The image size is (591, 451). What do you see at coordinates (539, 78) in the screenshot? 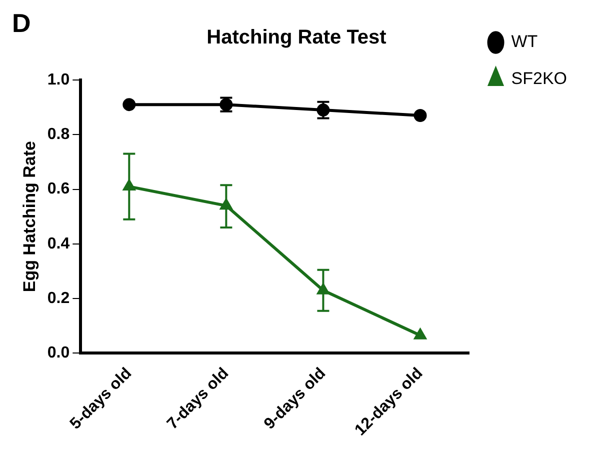
I see `legend-label: SF2KO` at bounding box center [539, 78].